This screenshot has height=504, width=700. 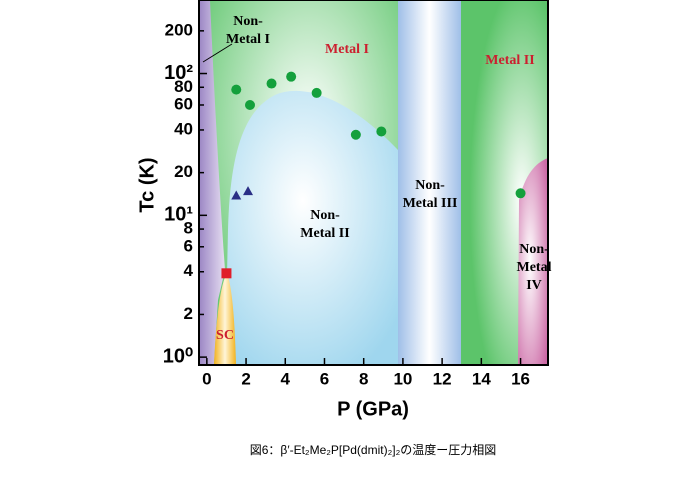 What do you see at coordinates (225, 319) in the screenshot?
I see `sc-region` at bounding box center [225, 319].